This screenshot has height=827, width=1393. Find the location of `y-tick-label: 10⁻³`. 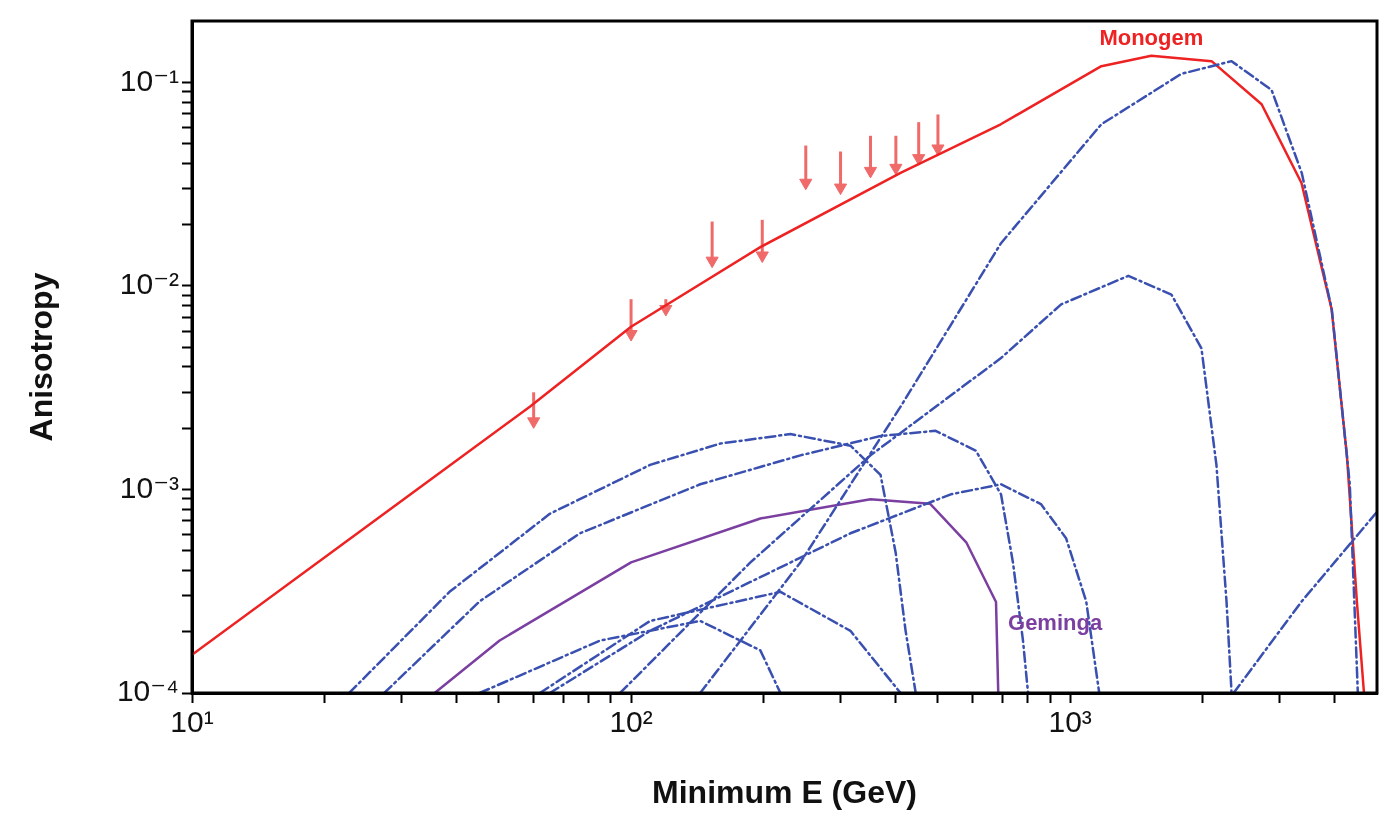

y-tick-label: 10⁻³ is located at coordinates (149, 487).